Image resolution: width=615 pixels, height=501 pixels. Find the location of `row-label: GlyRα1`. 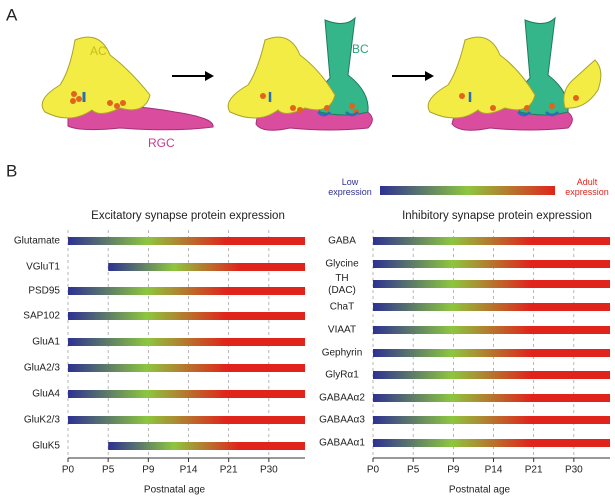

row-label: GlyRα1 is located at coordinates (342, 375).